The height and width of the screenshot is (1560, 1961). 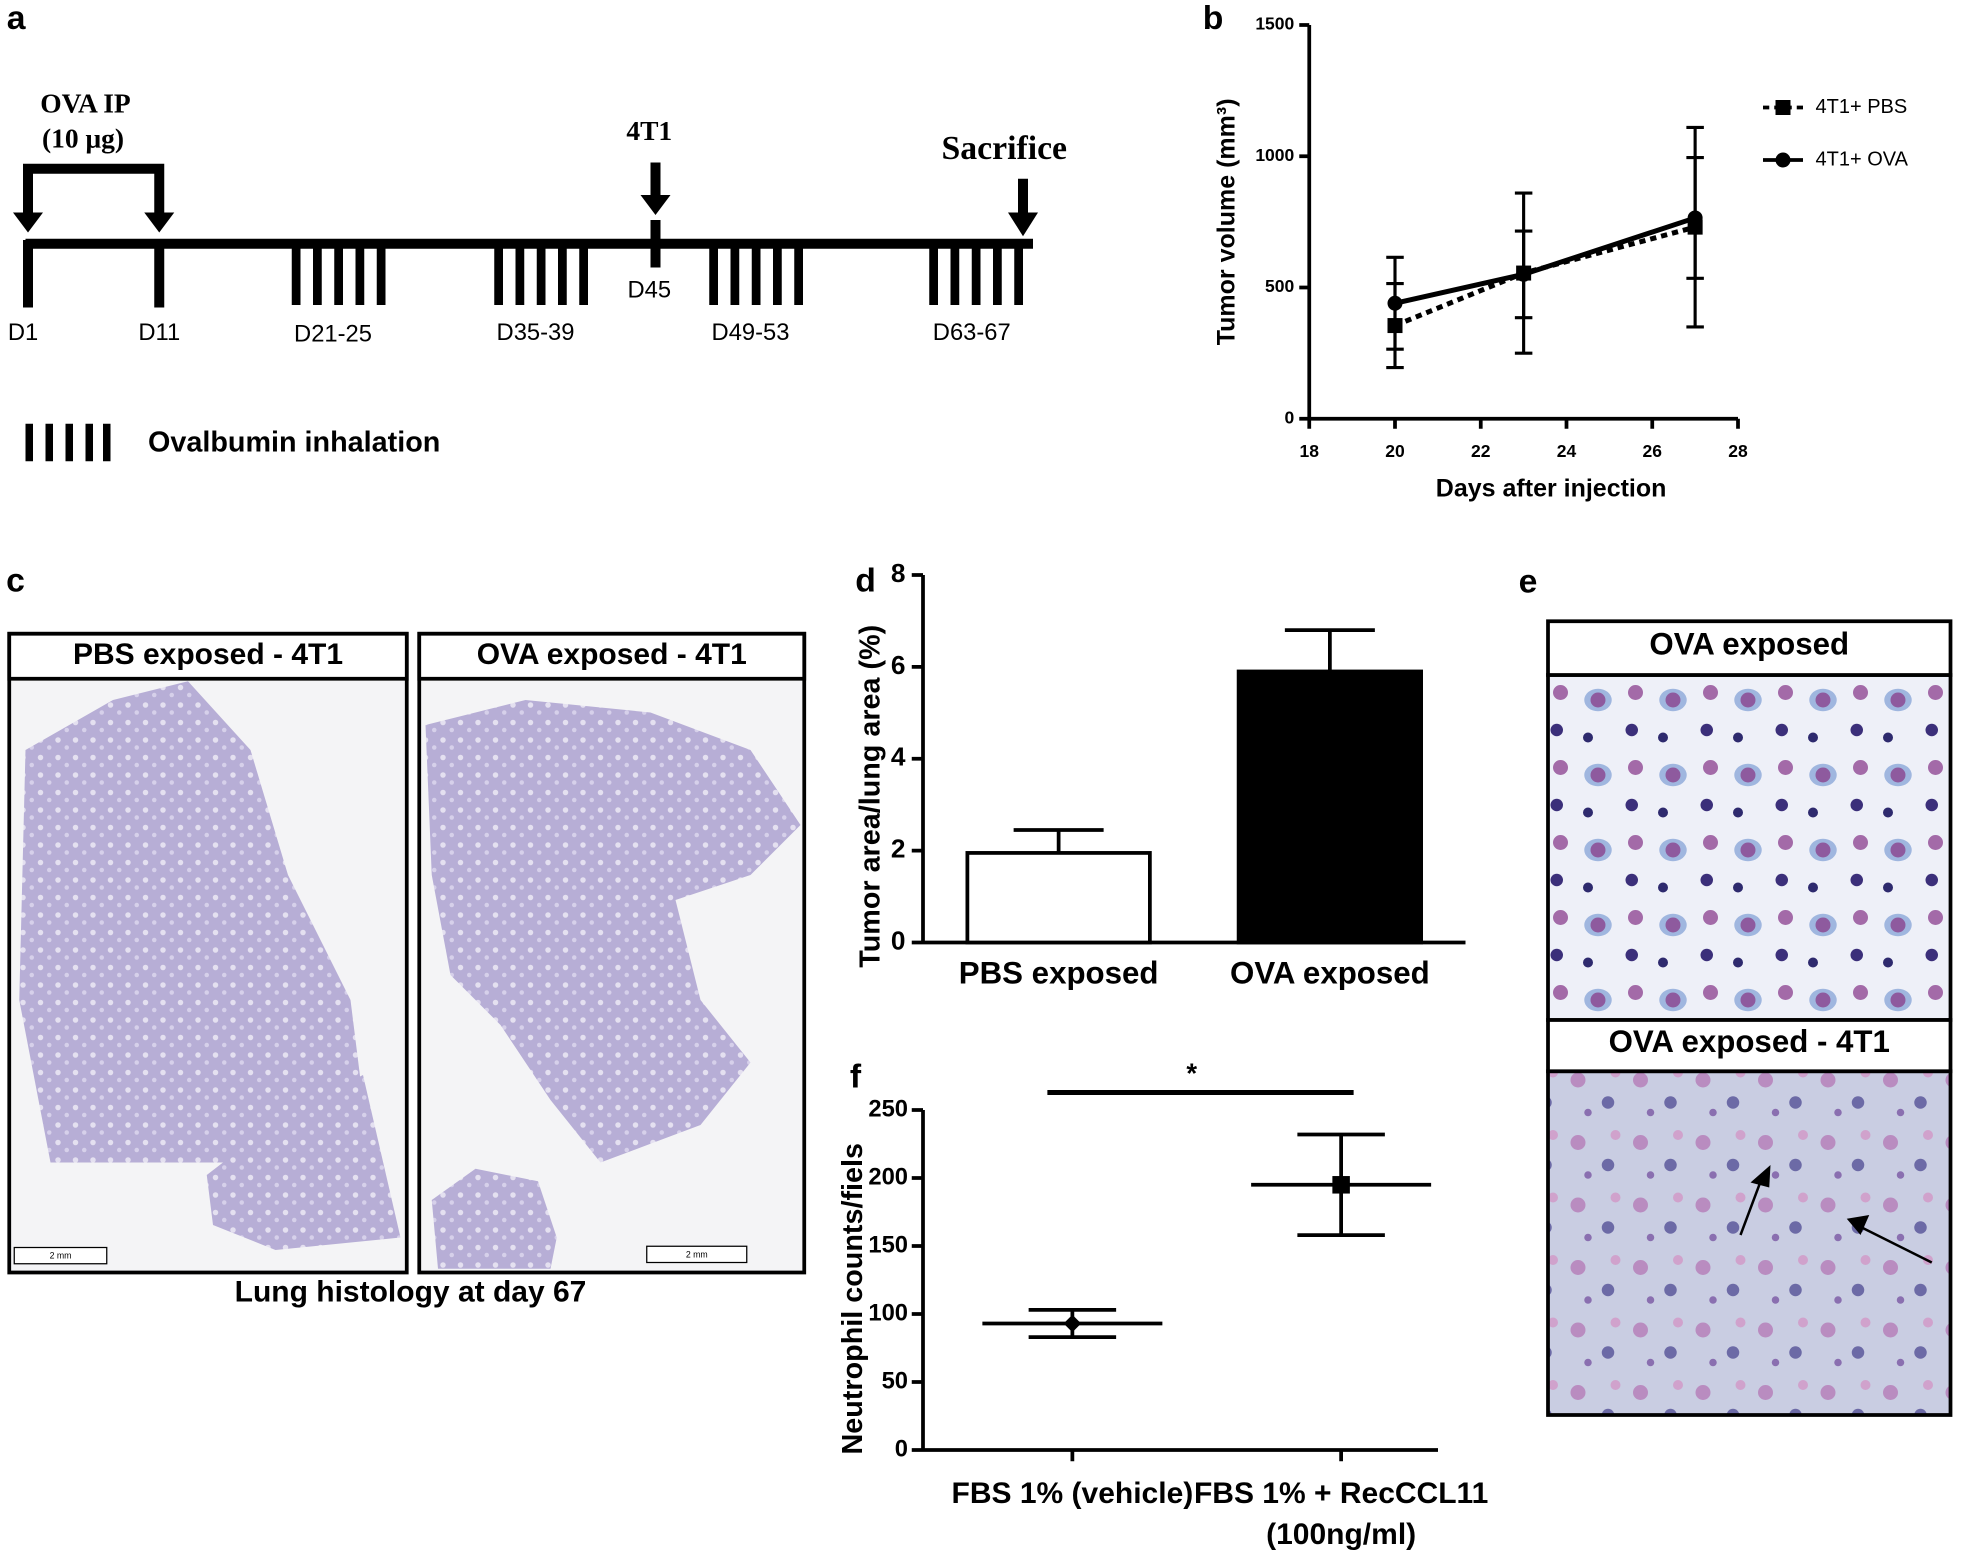 What do you see at coordinates (85, 103) in the screenshot?
I see `injection-label: OVA IP` at bounding box center [85, 103].